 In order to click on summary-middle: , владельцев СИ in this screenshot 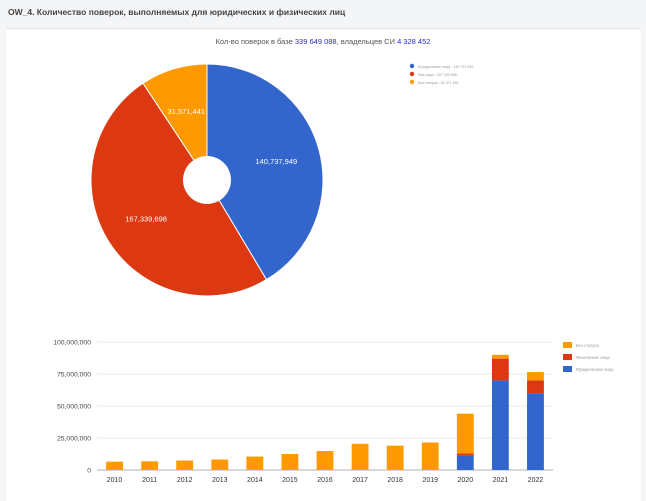, I will do `click(365, 41)`.